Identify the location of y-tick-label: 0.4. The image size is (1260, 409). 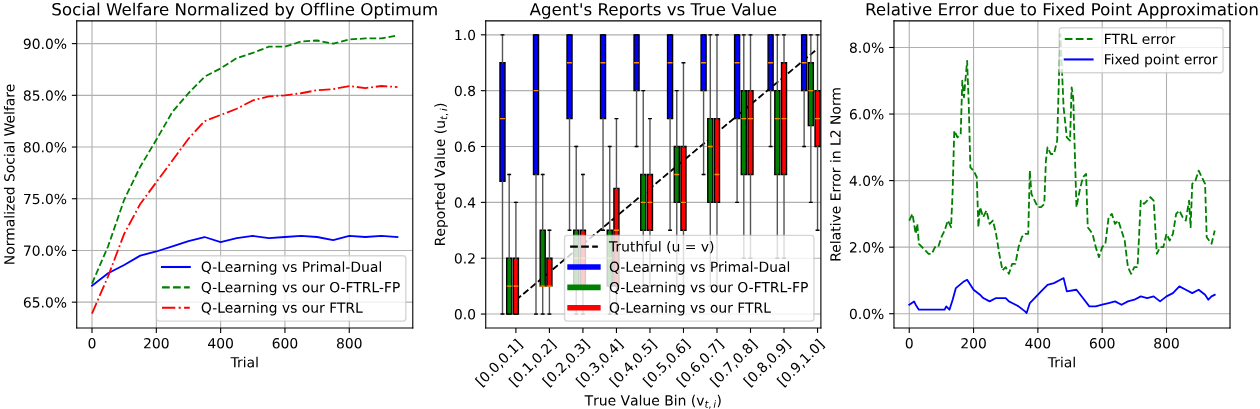
(465, 202).